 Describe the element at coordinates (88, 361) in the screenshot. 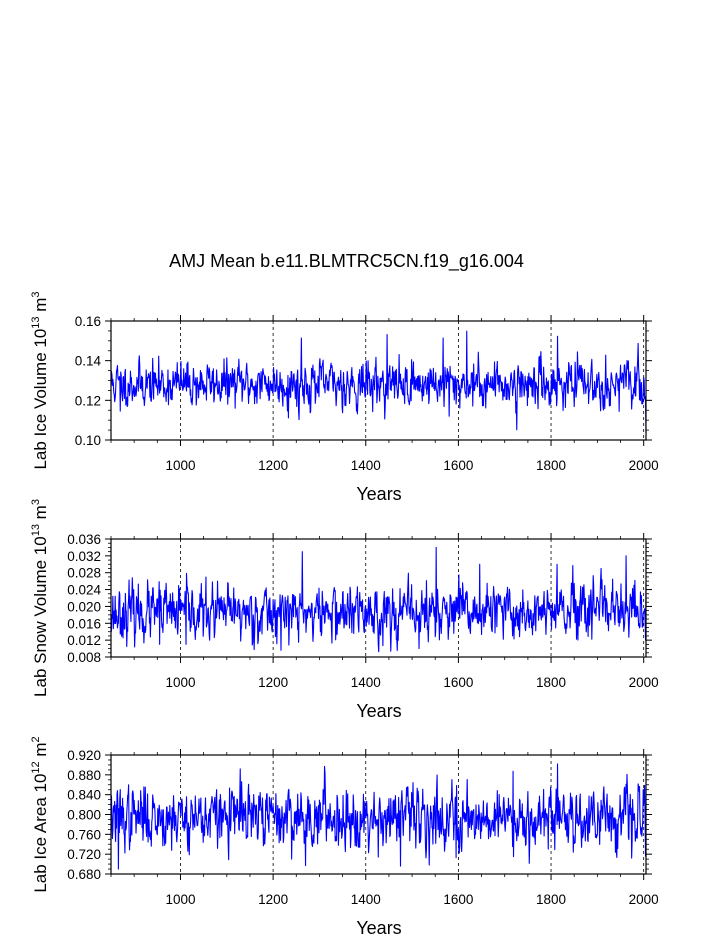

I see `y-tick-label: 0.14` at that location.